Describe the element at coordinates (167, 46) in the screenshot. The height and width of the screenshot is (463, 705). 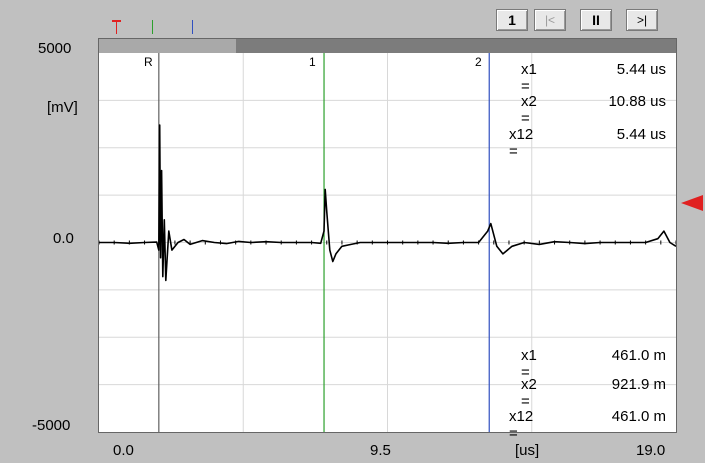
I see `scrollbar-thumb` at that location.